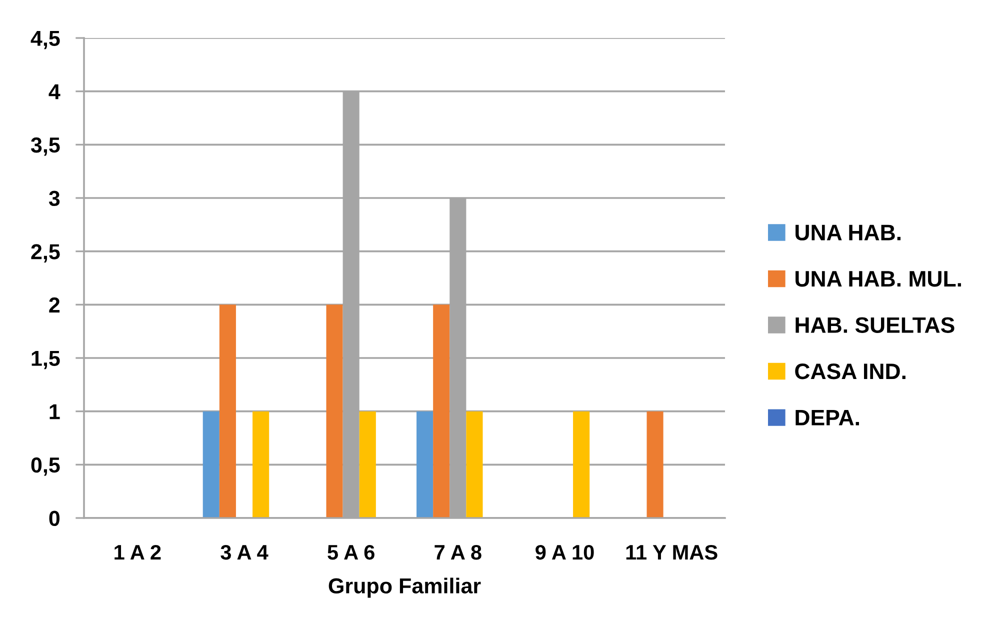 The image size is (999, 637). What do you see at coordinates (46, 360) in the screenshot?
I see `y-tick-label: 1,5` at bounding box center [46, 360].